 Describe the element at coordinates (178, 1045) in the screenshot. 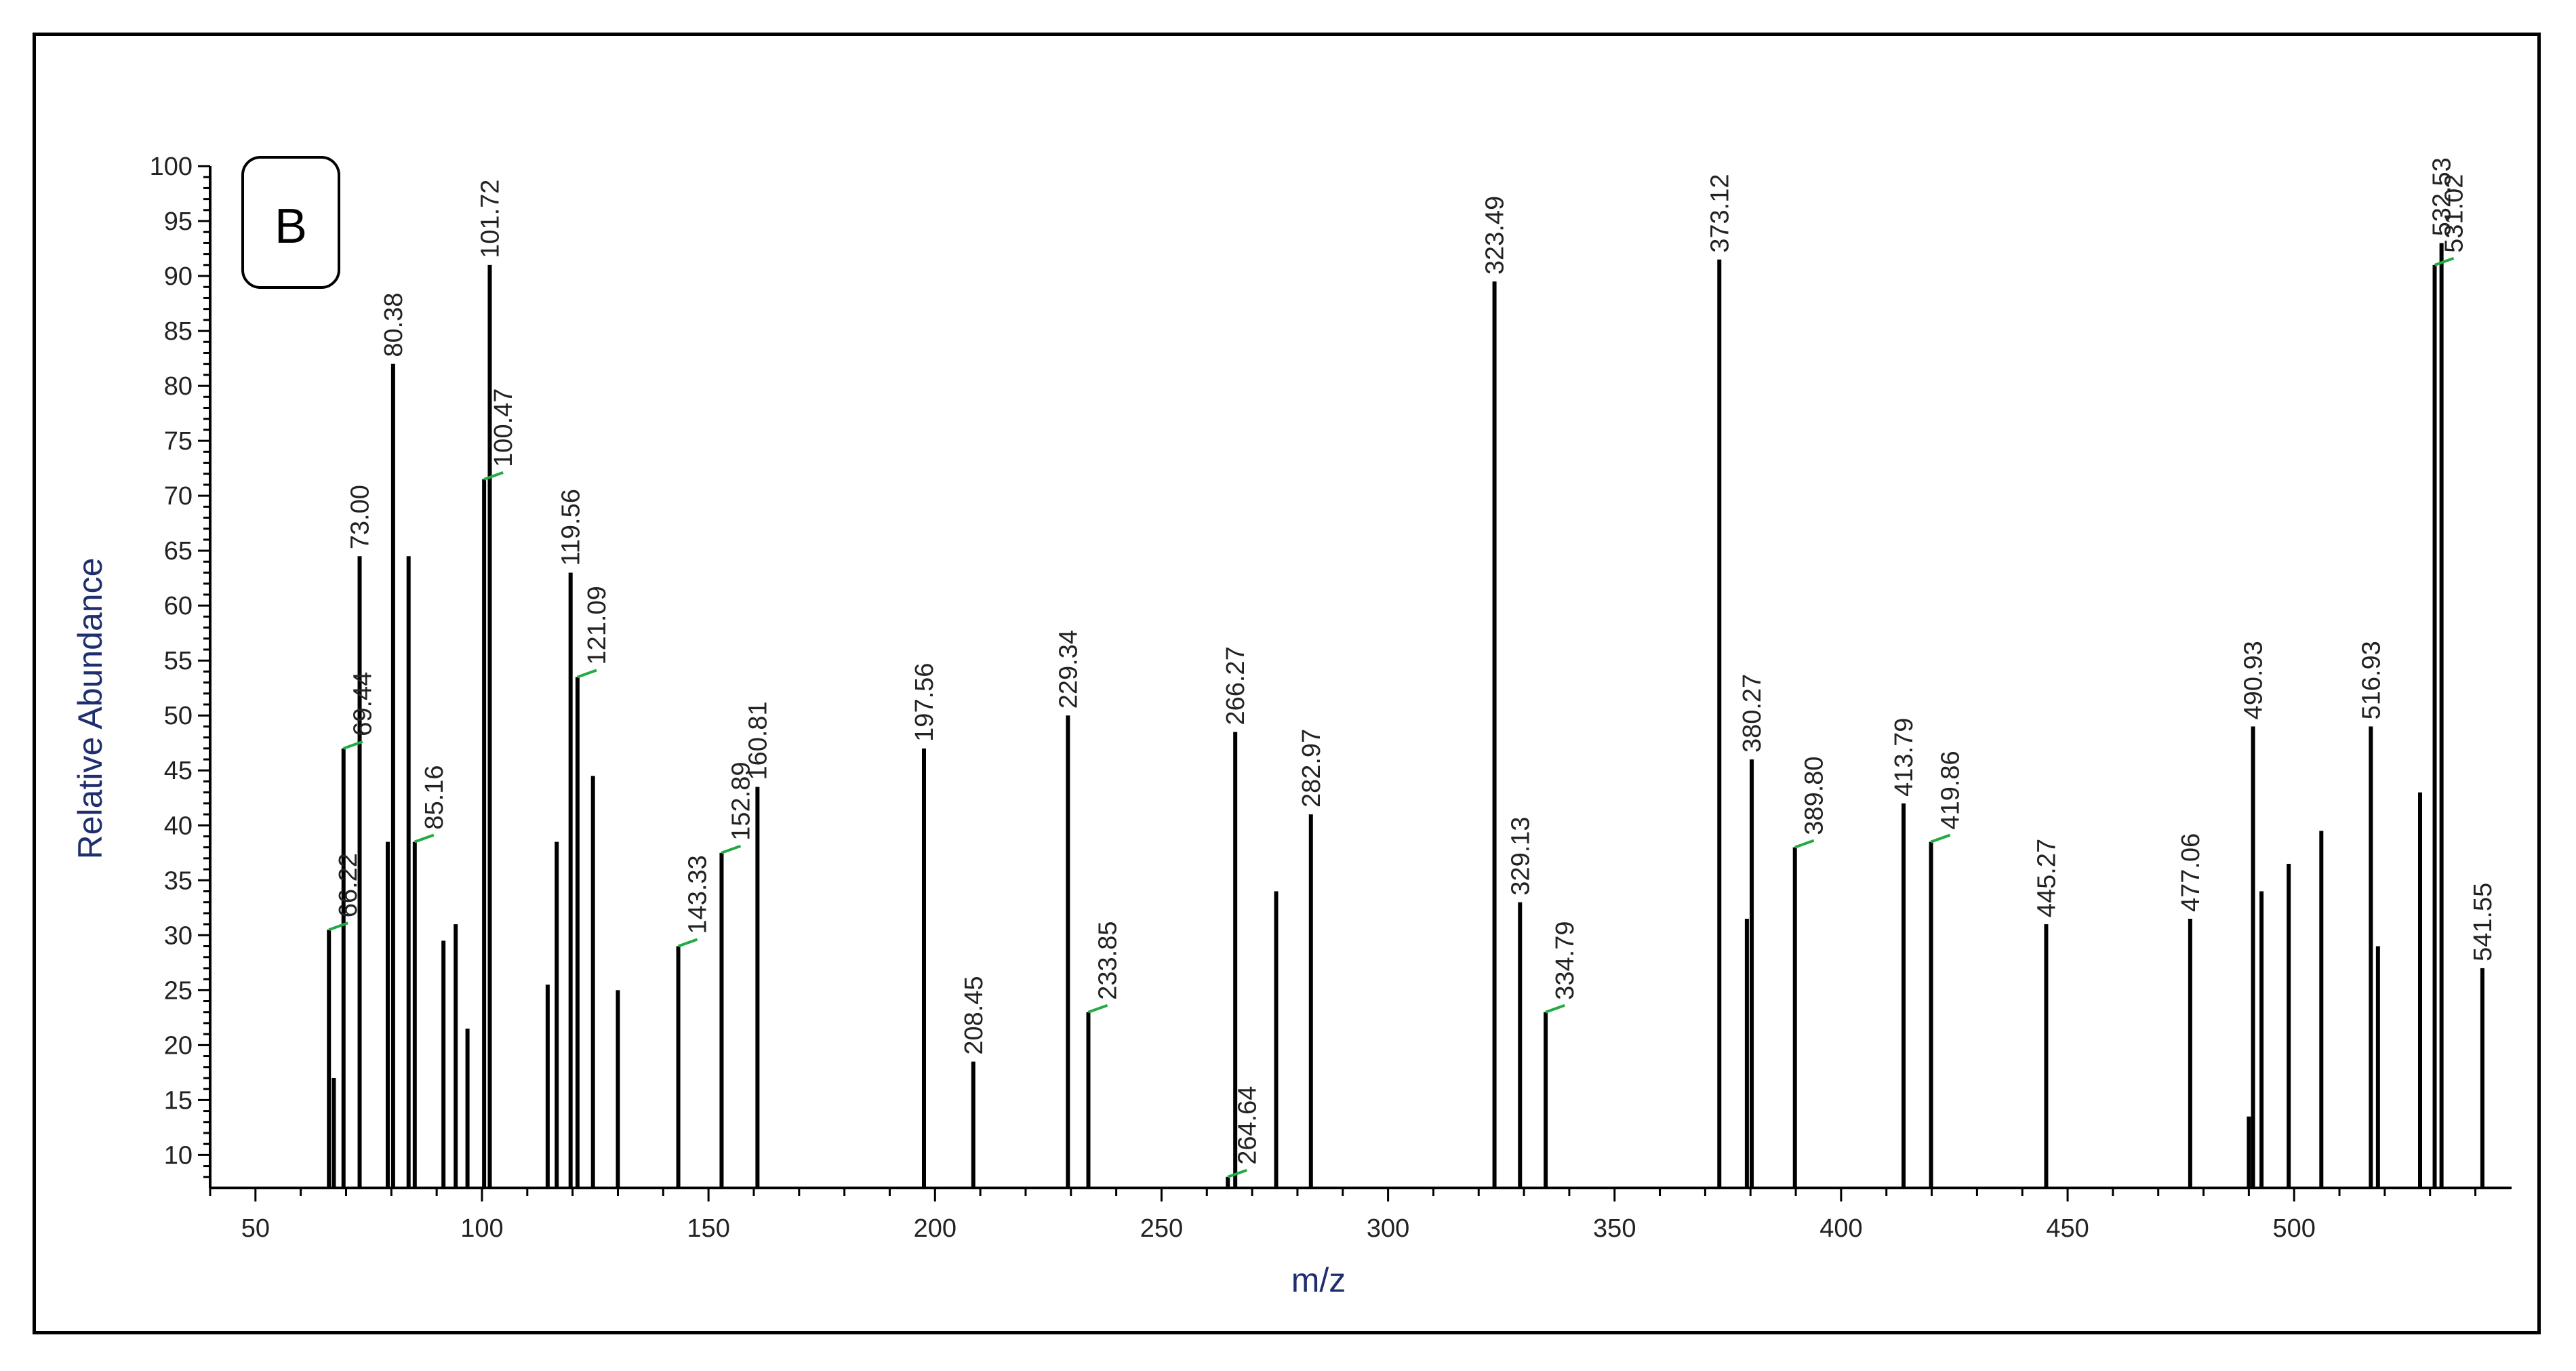

I see `y-tick-label: 20` at that location.